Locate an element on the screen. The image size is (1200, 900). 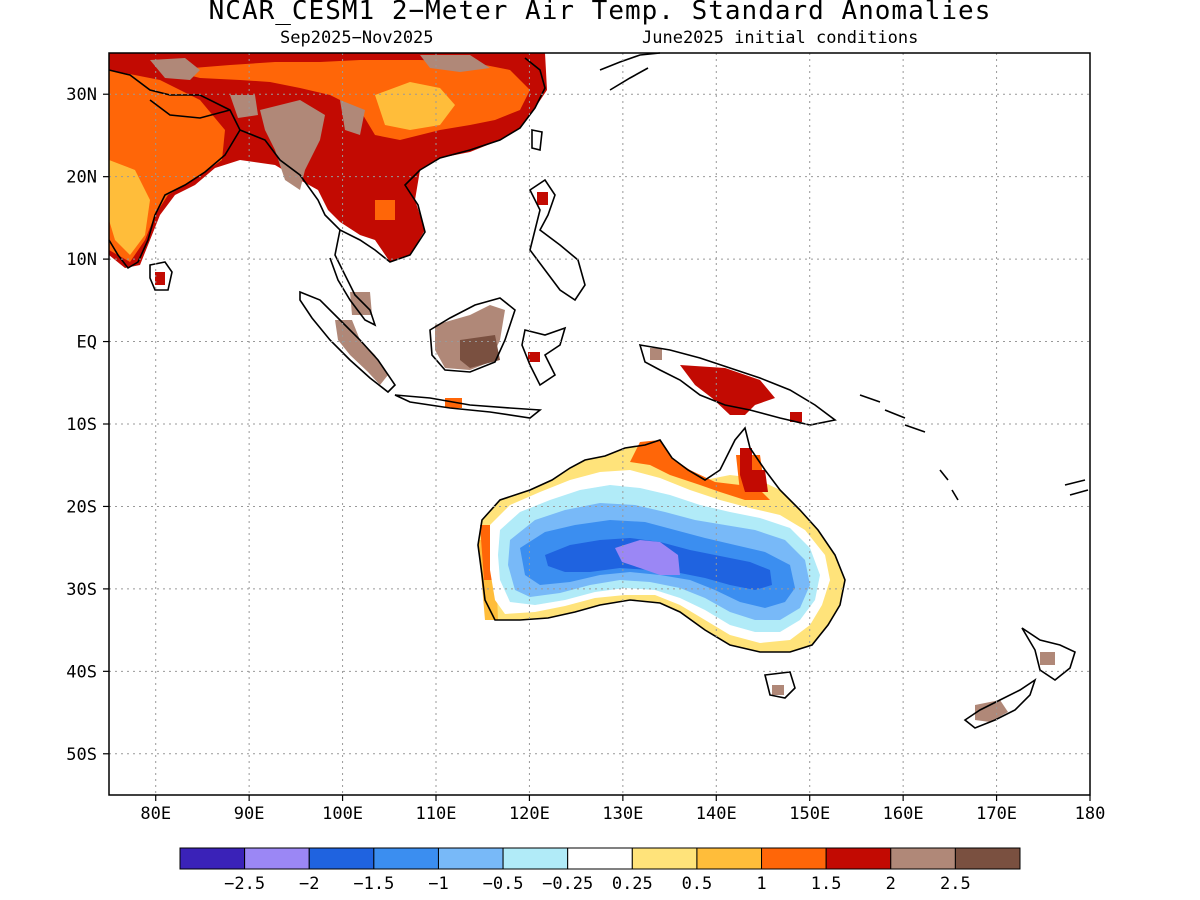
lat-tick-label: 30N is located at coordinates (81, 95).